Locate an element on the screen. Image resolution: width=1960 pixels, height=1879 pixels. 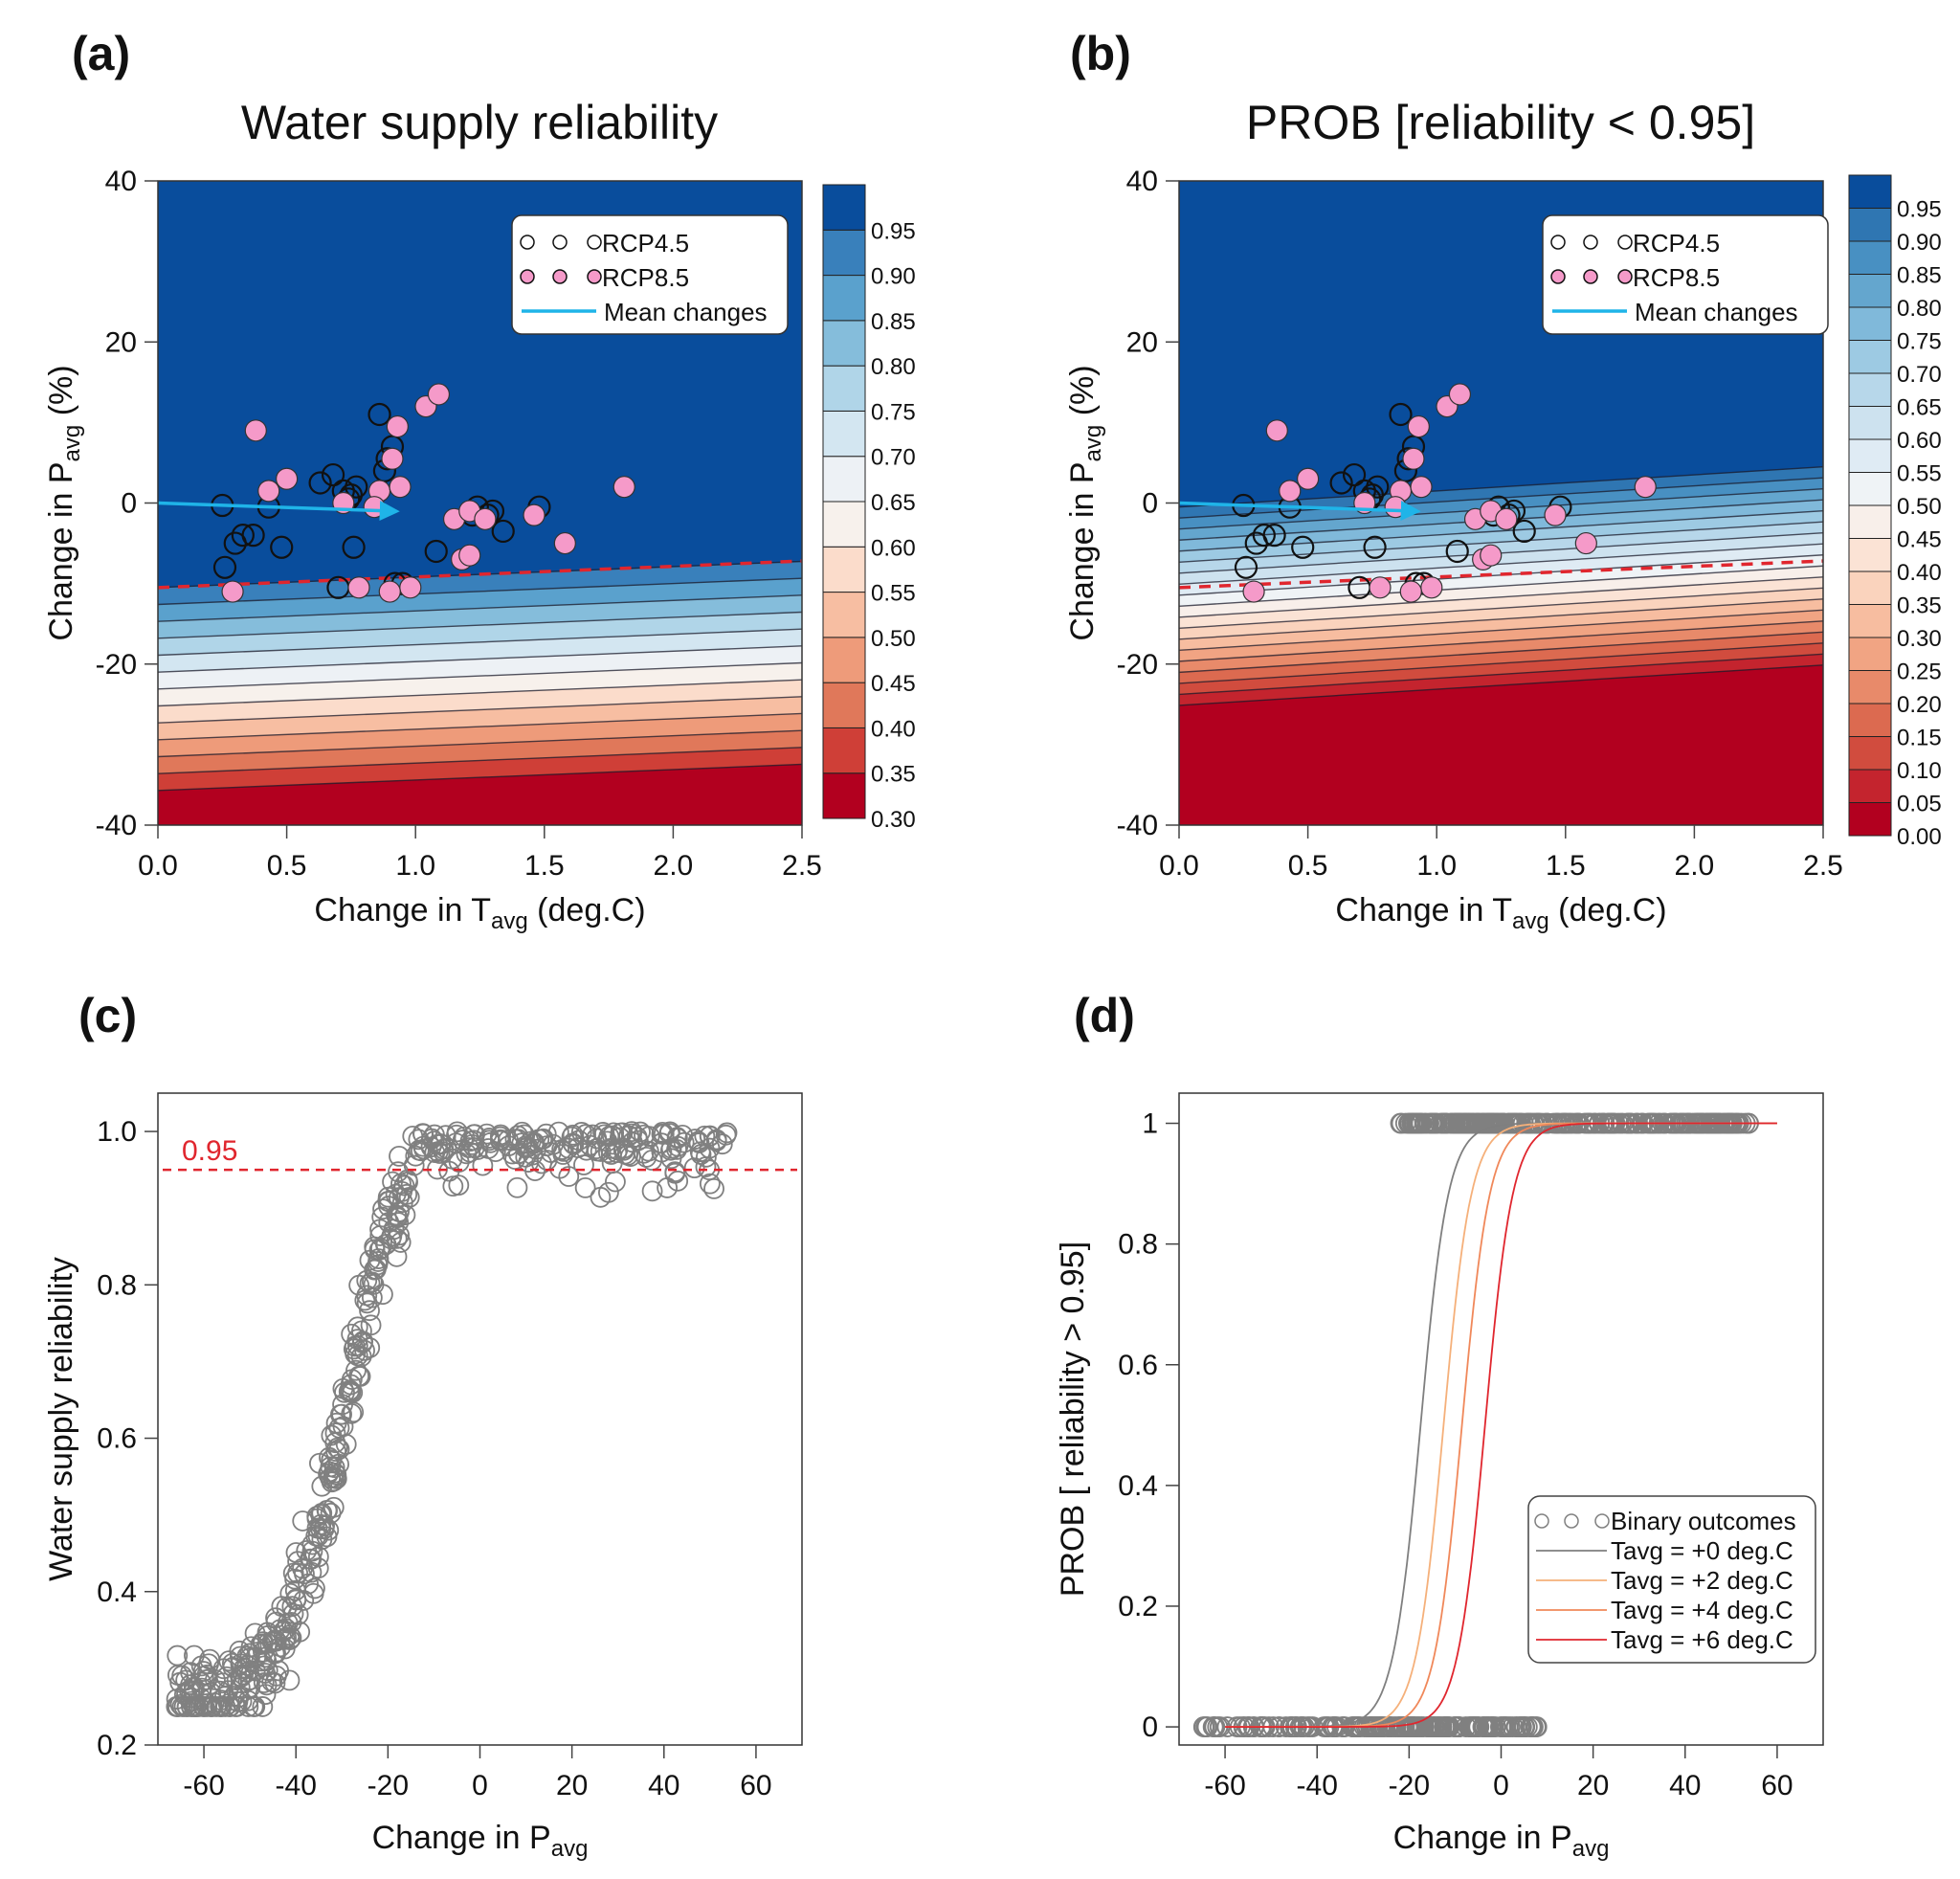
x-tick-label: 60 is located at coordinates (756, 1785).